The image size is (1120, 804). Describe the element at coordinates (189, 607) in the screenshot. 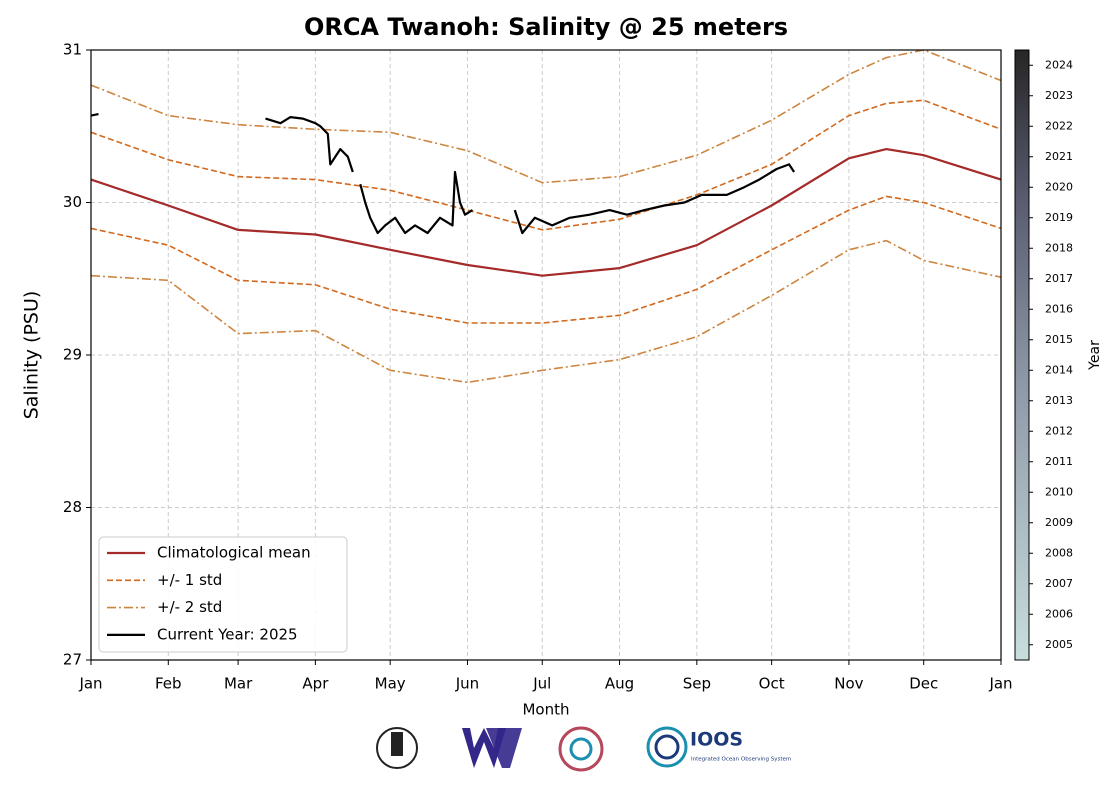

I see `legend-label: +/- 2 std` at that location.